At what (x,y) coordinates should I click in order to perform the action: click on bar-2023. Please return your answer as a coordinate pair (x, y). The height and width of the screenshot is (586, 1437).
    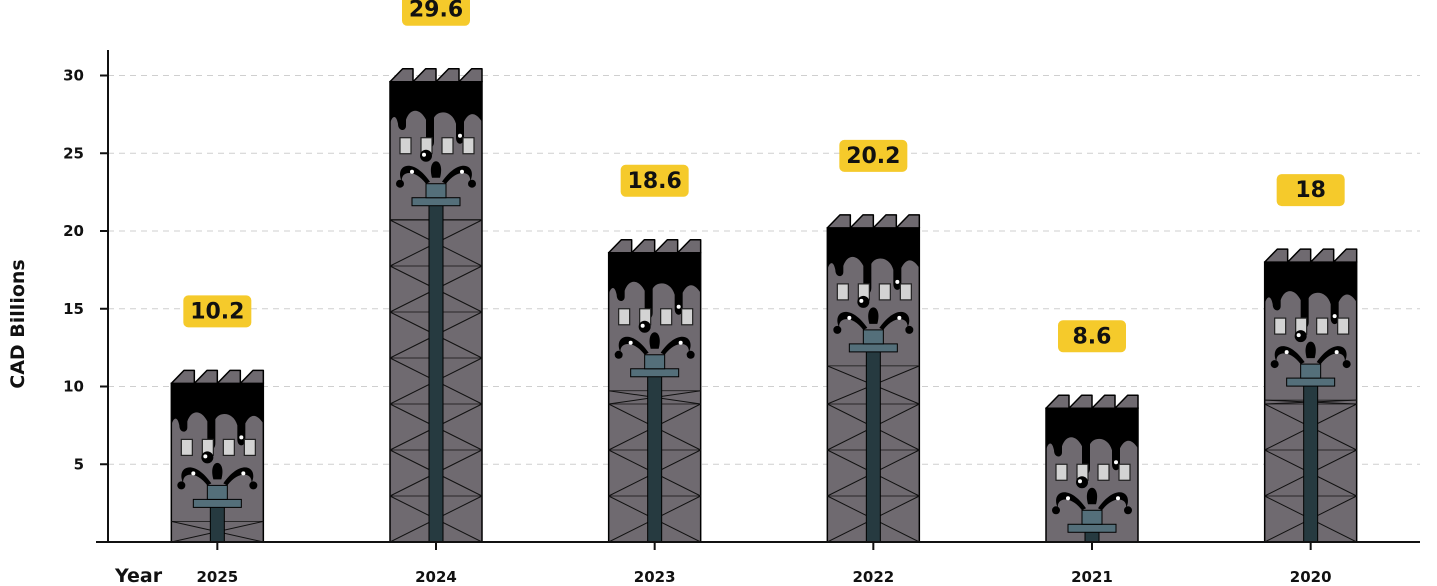
    Looking at the image, I should click on (654, 390).